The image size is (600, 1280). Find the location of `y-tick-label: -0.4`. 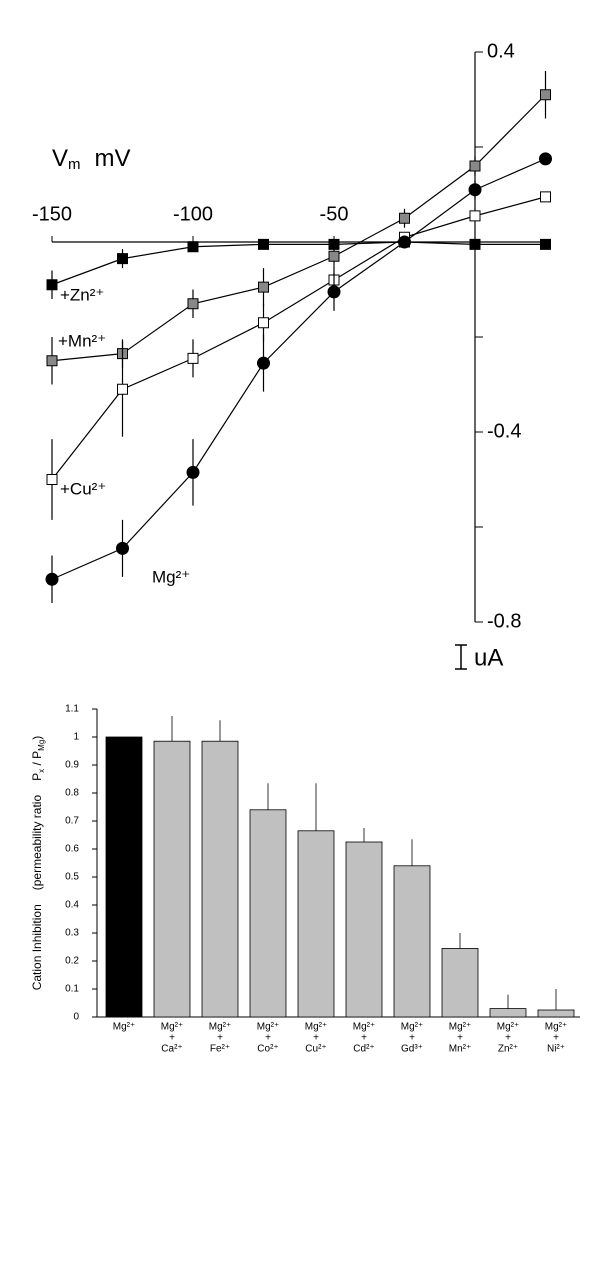

y-tick-label: -0.4 is located at coordinates (504, 431).